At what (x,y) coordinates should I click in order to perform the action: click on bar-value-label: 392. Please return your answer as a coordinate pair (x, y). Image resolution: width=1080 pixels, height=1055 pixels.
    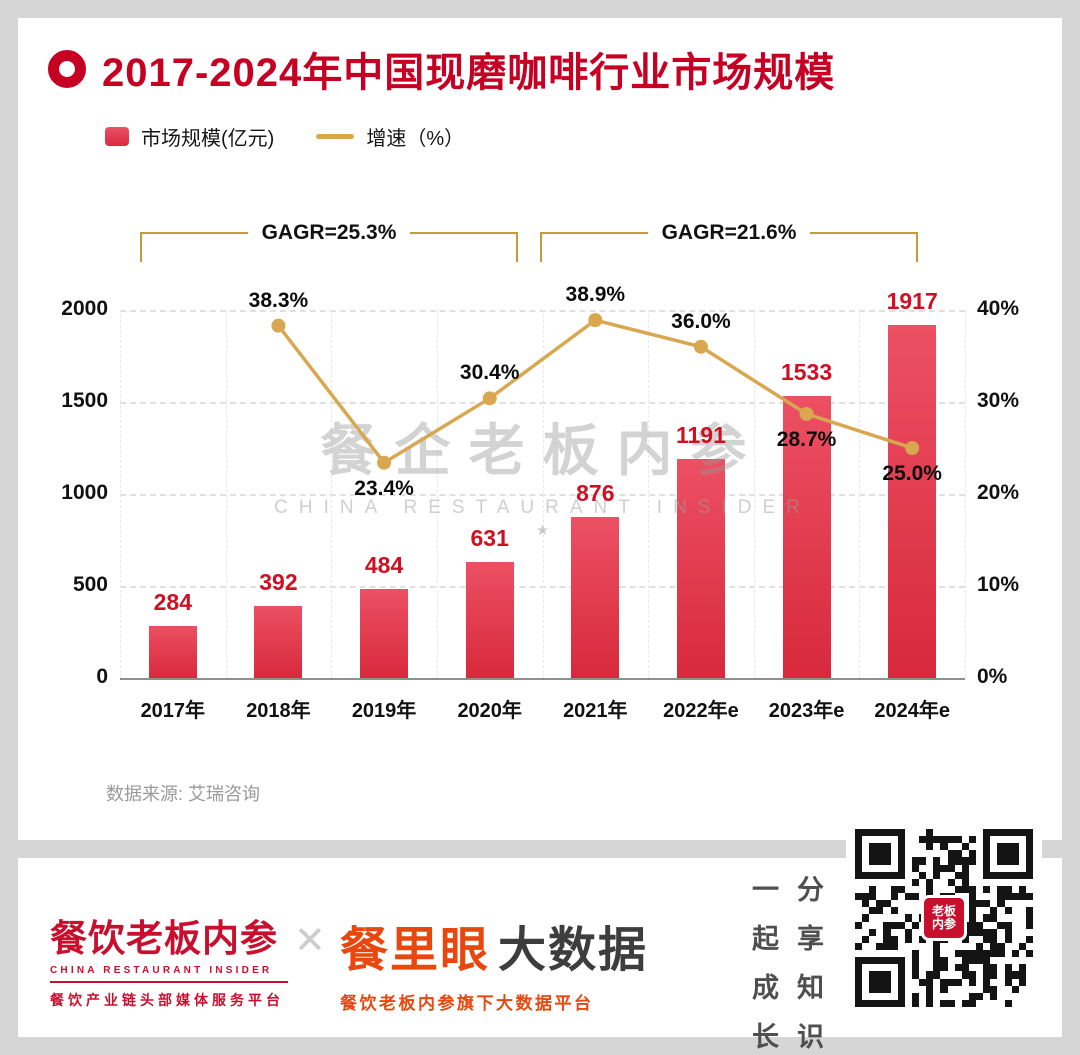
    Looking at the image, I should click on (278, 581).